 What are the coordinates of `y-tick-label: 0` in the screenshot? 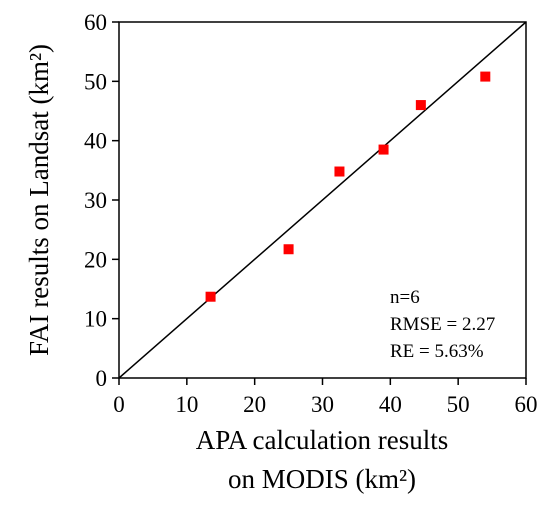 It's located at (102, 378).